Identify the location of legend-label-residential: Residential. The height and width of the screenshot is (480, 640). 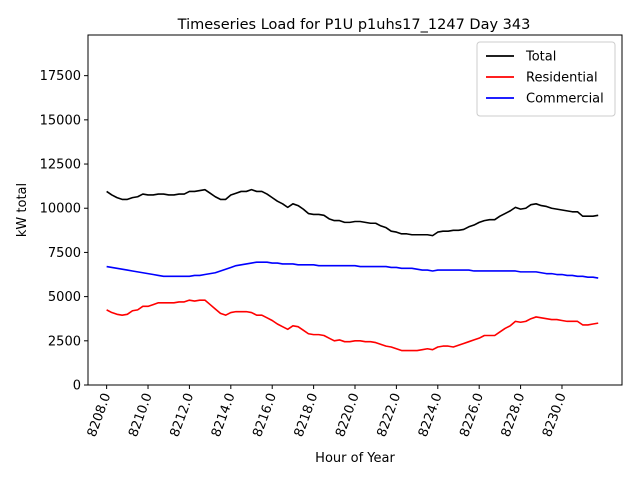
(562, 78).